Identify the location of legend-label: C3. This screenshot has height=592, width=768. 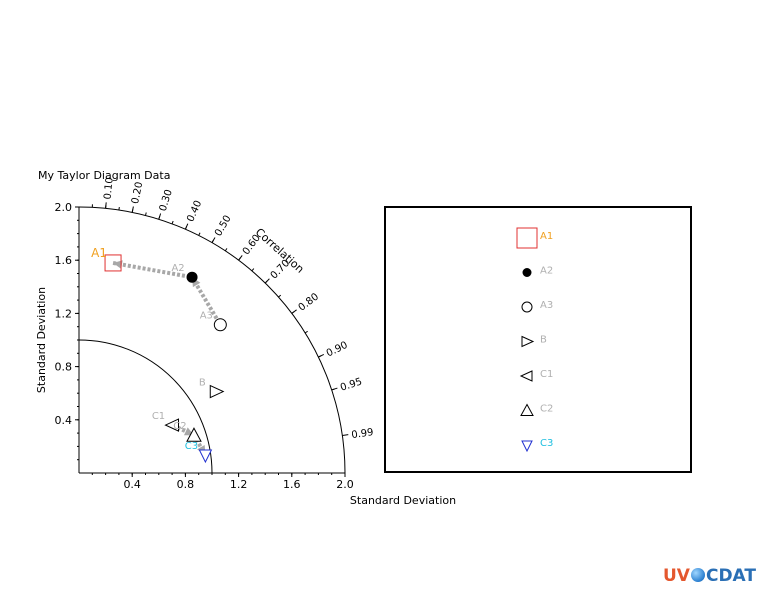
(546, 443).